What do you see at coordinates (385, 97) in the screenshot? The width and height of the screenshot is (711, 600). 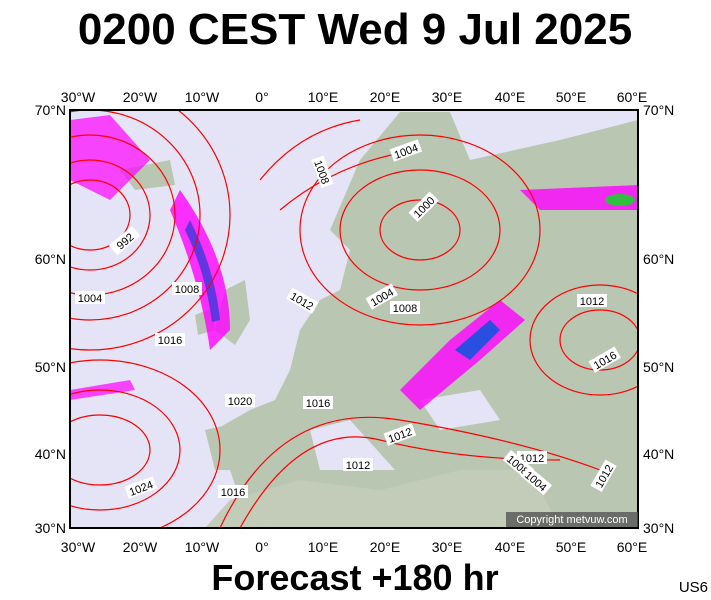 I see `lon-label-top: 20°E` at bounding box center [385, 97].